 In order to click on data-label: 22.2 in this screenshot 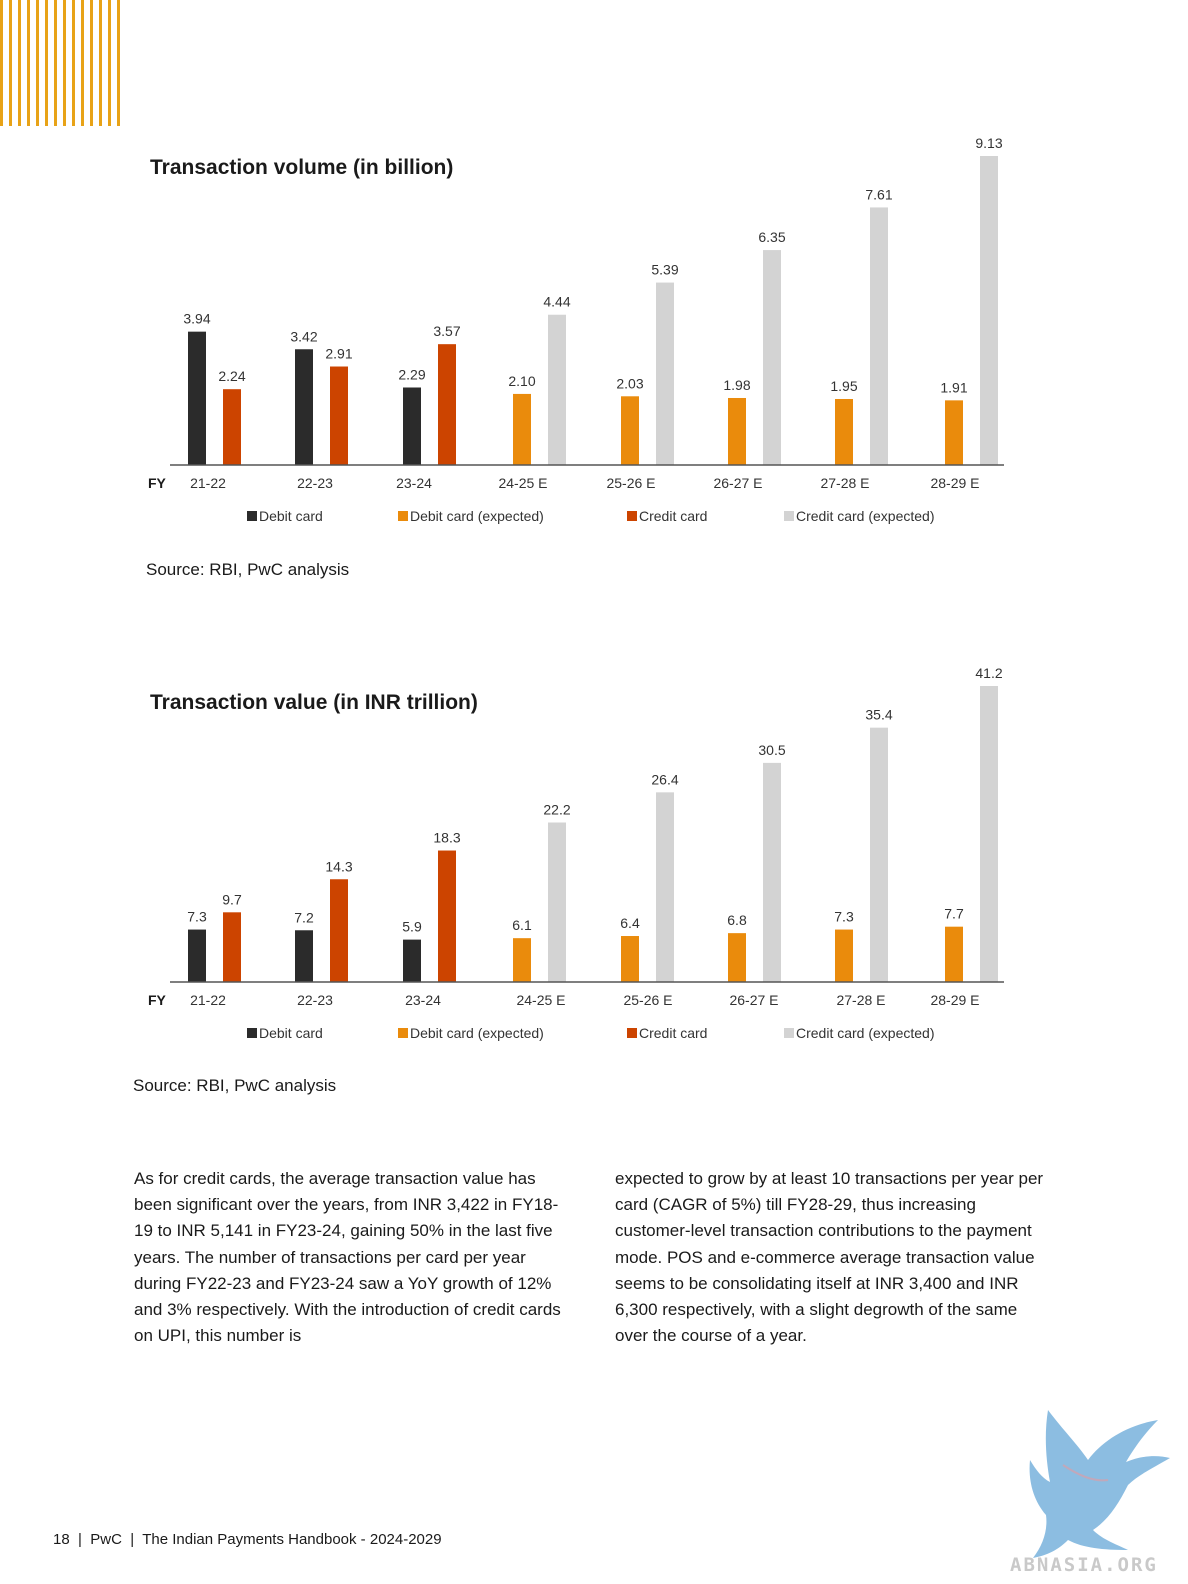, I will do `click(556, 810)`.